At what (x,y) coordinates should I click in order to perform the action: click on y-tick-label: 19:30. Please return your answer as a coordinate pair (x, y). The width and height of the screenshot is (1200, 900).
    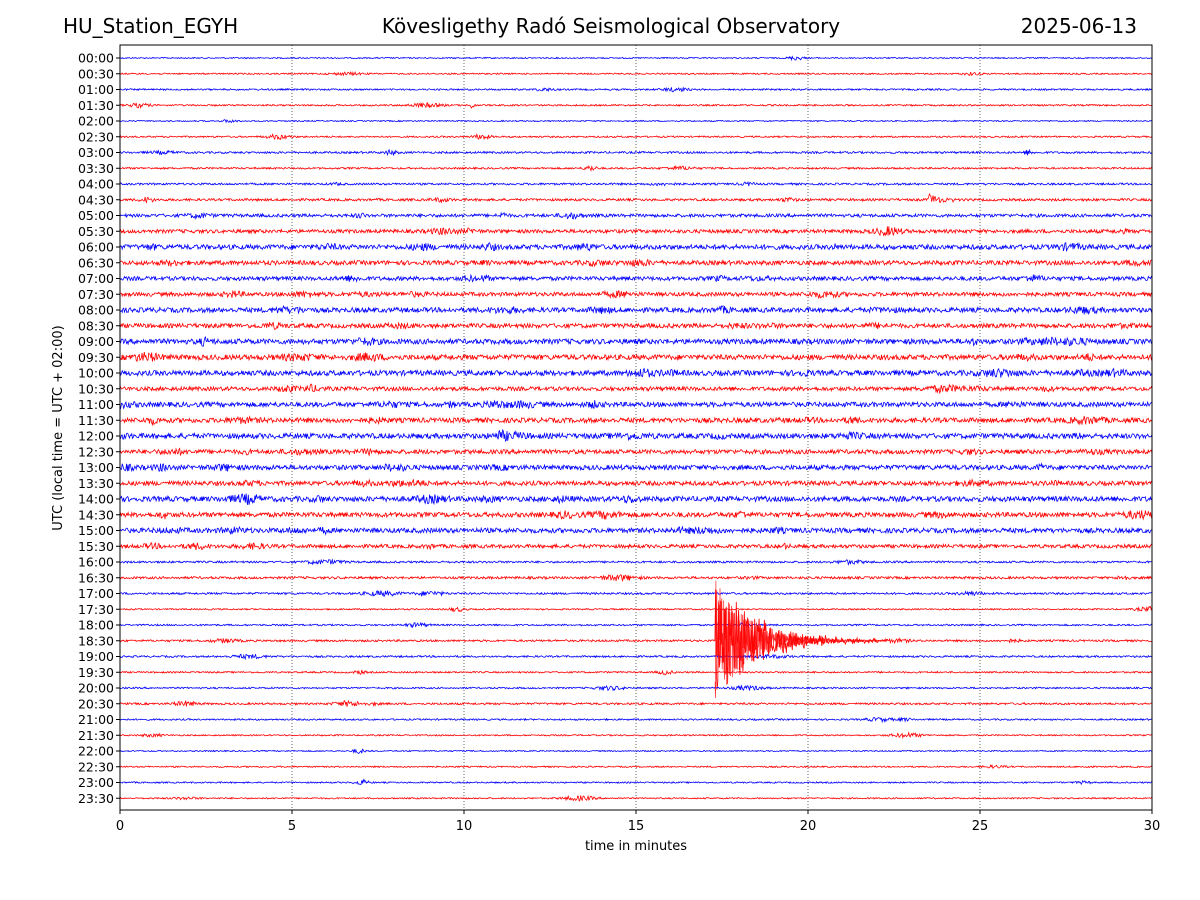
    Looking at the image, I should click on (96, 672).